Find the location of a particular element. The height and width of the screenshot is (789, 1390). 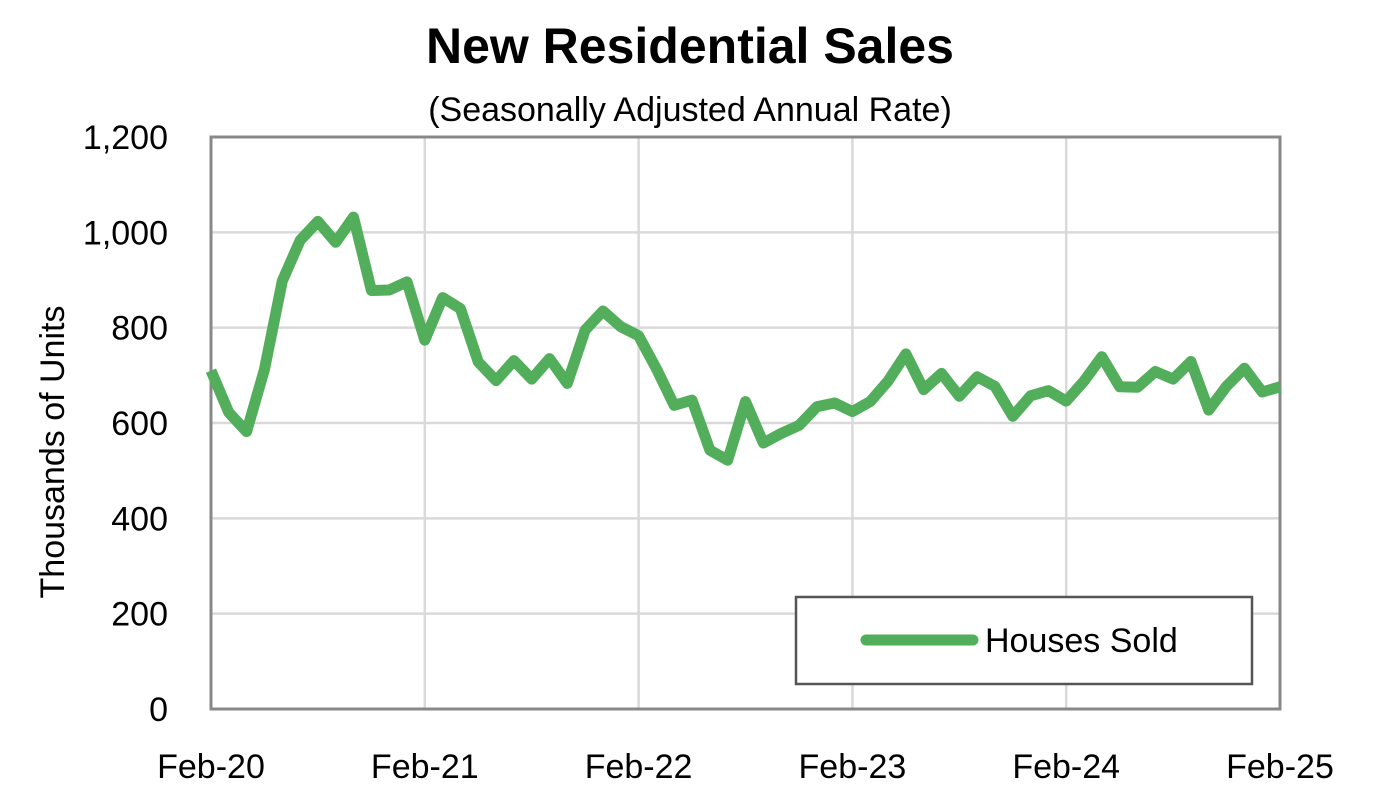

y-tick-label: 800 is located at coordinates (139, 329).